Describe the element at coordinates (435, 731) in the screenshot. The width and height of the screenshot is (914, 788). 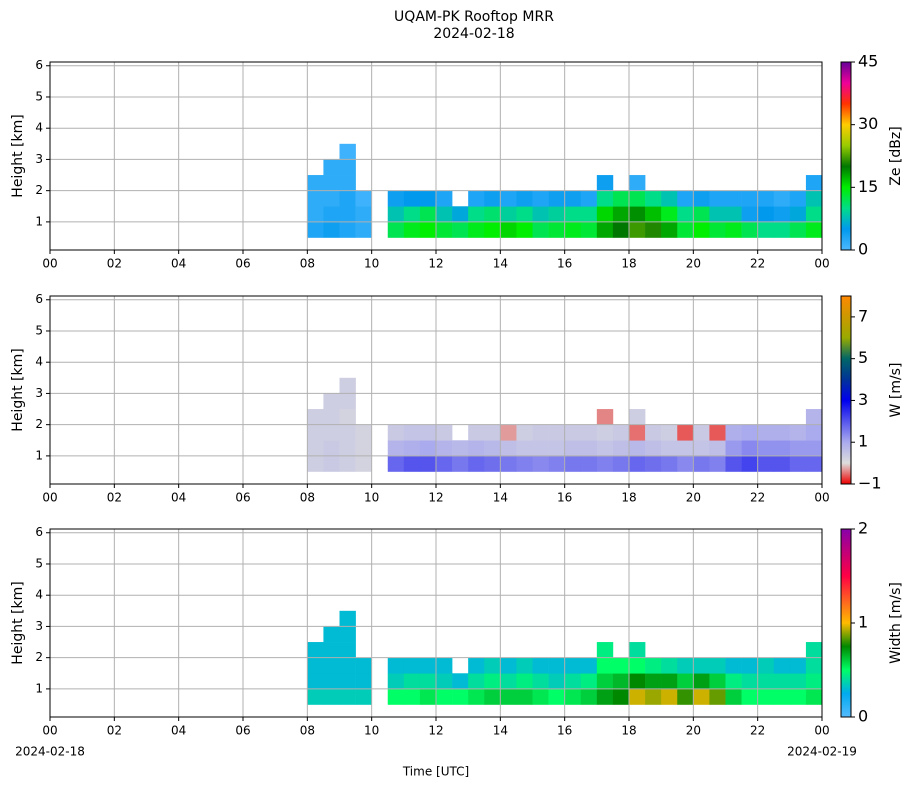
I see `x-tick-label: 12` at that location.